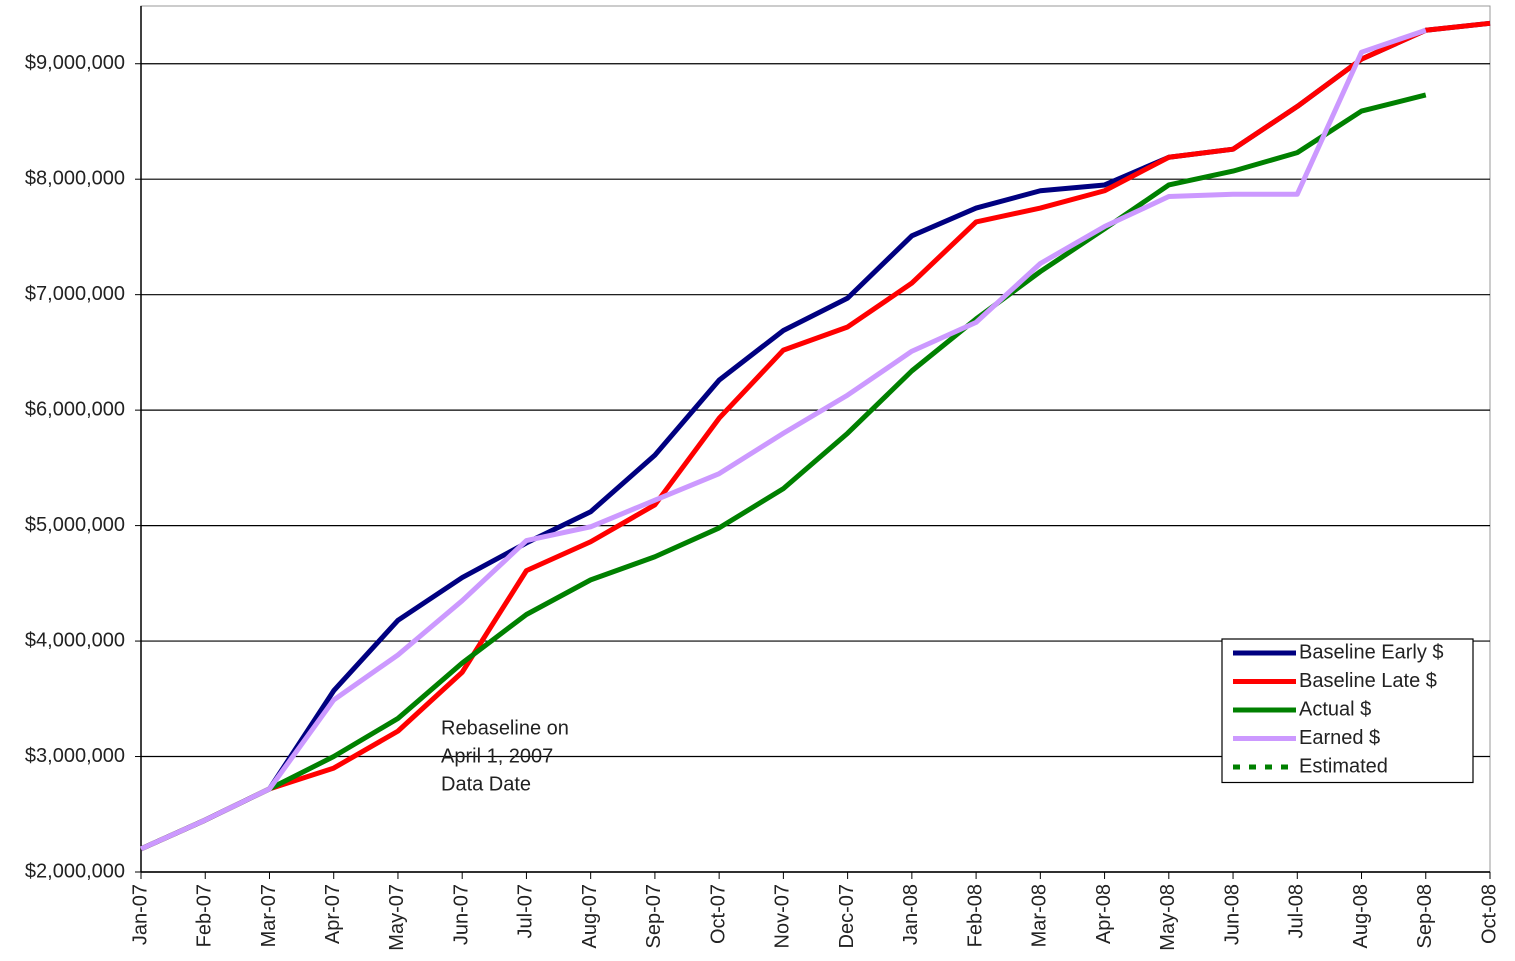  Describe the element at coordinates (75, 178) in the screenshot. I see `y-tick-label: $8,000,000` at that location.